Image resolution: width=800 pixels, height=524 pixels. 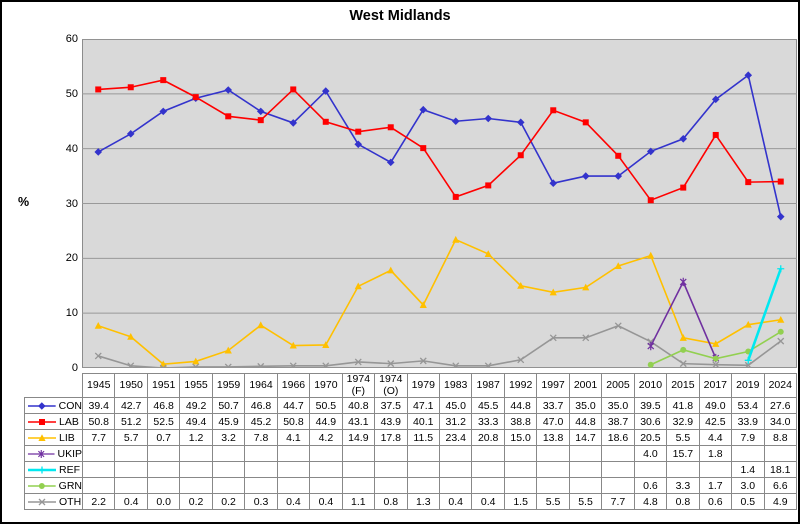 What do you see at coordinates (53, 438) in the screenshot?
I see `legend-cell-lib: LIB` at bounding box center [53, 438].